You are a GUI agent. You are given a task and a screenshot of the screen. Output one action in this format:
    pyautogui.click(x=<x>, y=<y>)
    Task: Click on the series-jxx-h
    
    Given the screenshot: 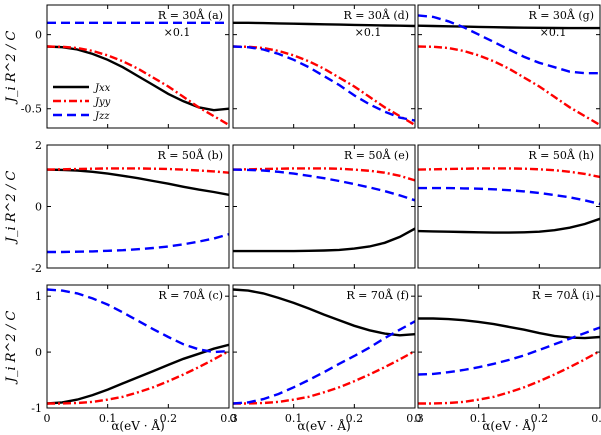 What is the action you would take?
    pyautogui.click(x=509, y=225)
    